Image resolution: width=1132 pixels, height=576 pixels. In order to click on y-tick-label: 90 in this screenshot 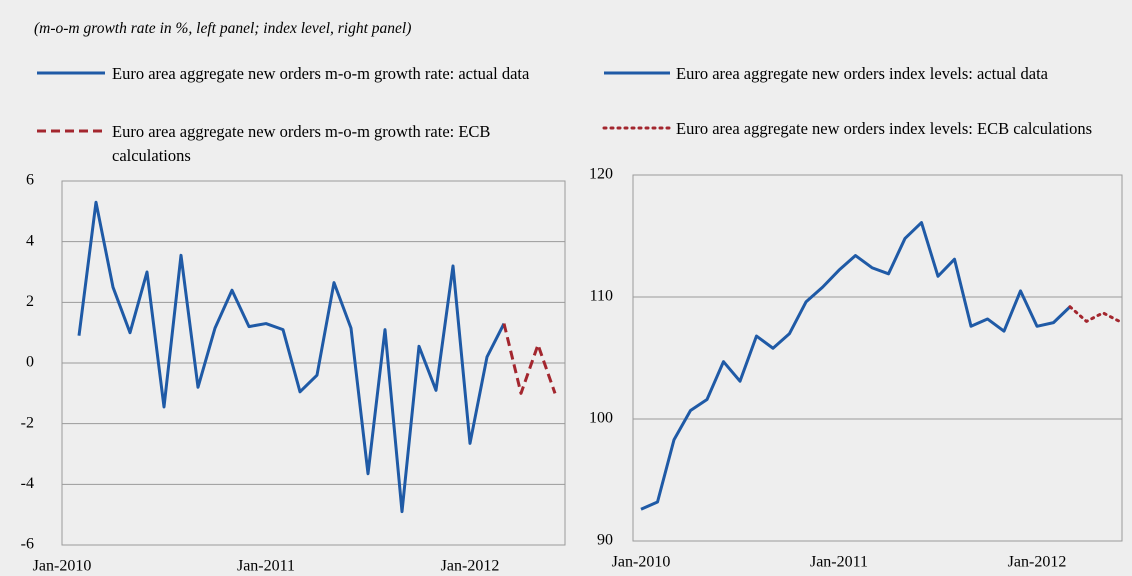, I will do `click(605, 540)`.